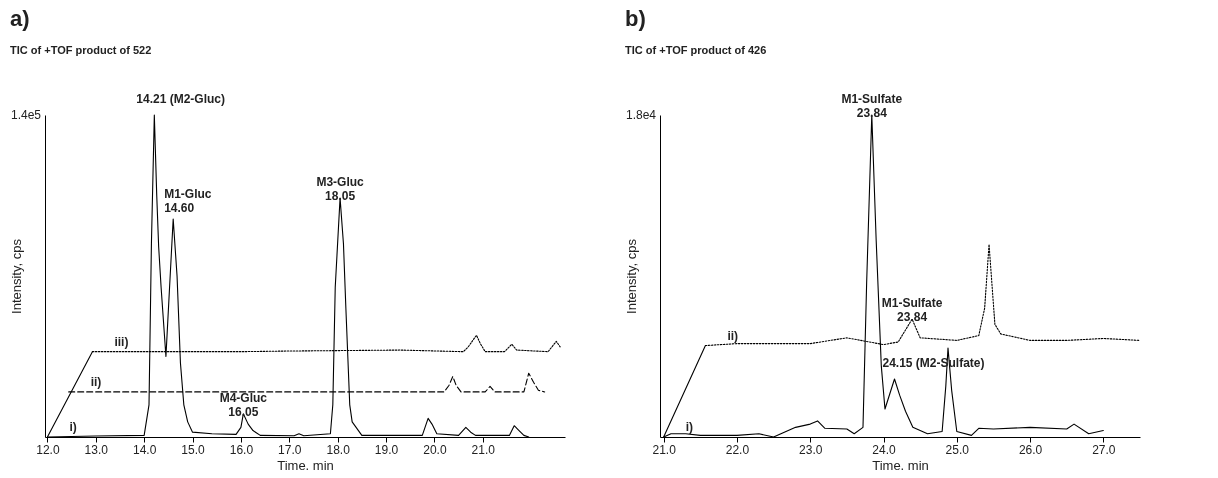  What do you see at coordinates (386, 449) in the screenshot?
I see `x-tick-label: 19.0` at bounding box center [386, 449].